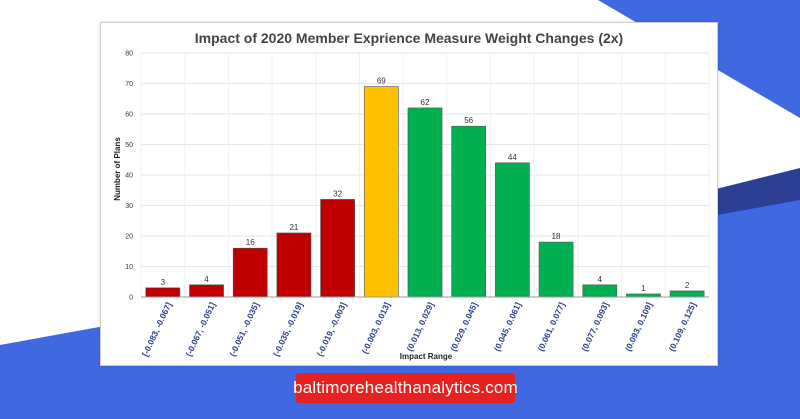  I want to click on bar-value-label: 1, so click(643, 288).